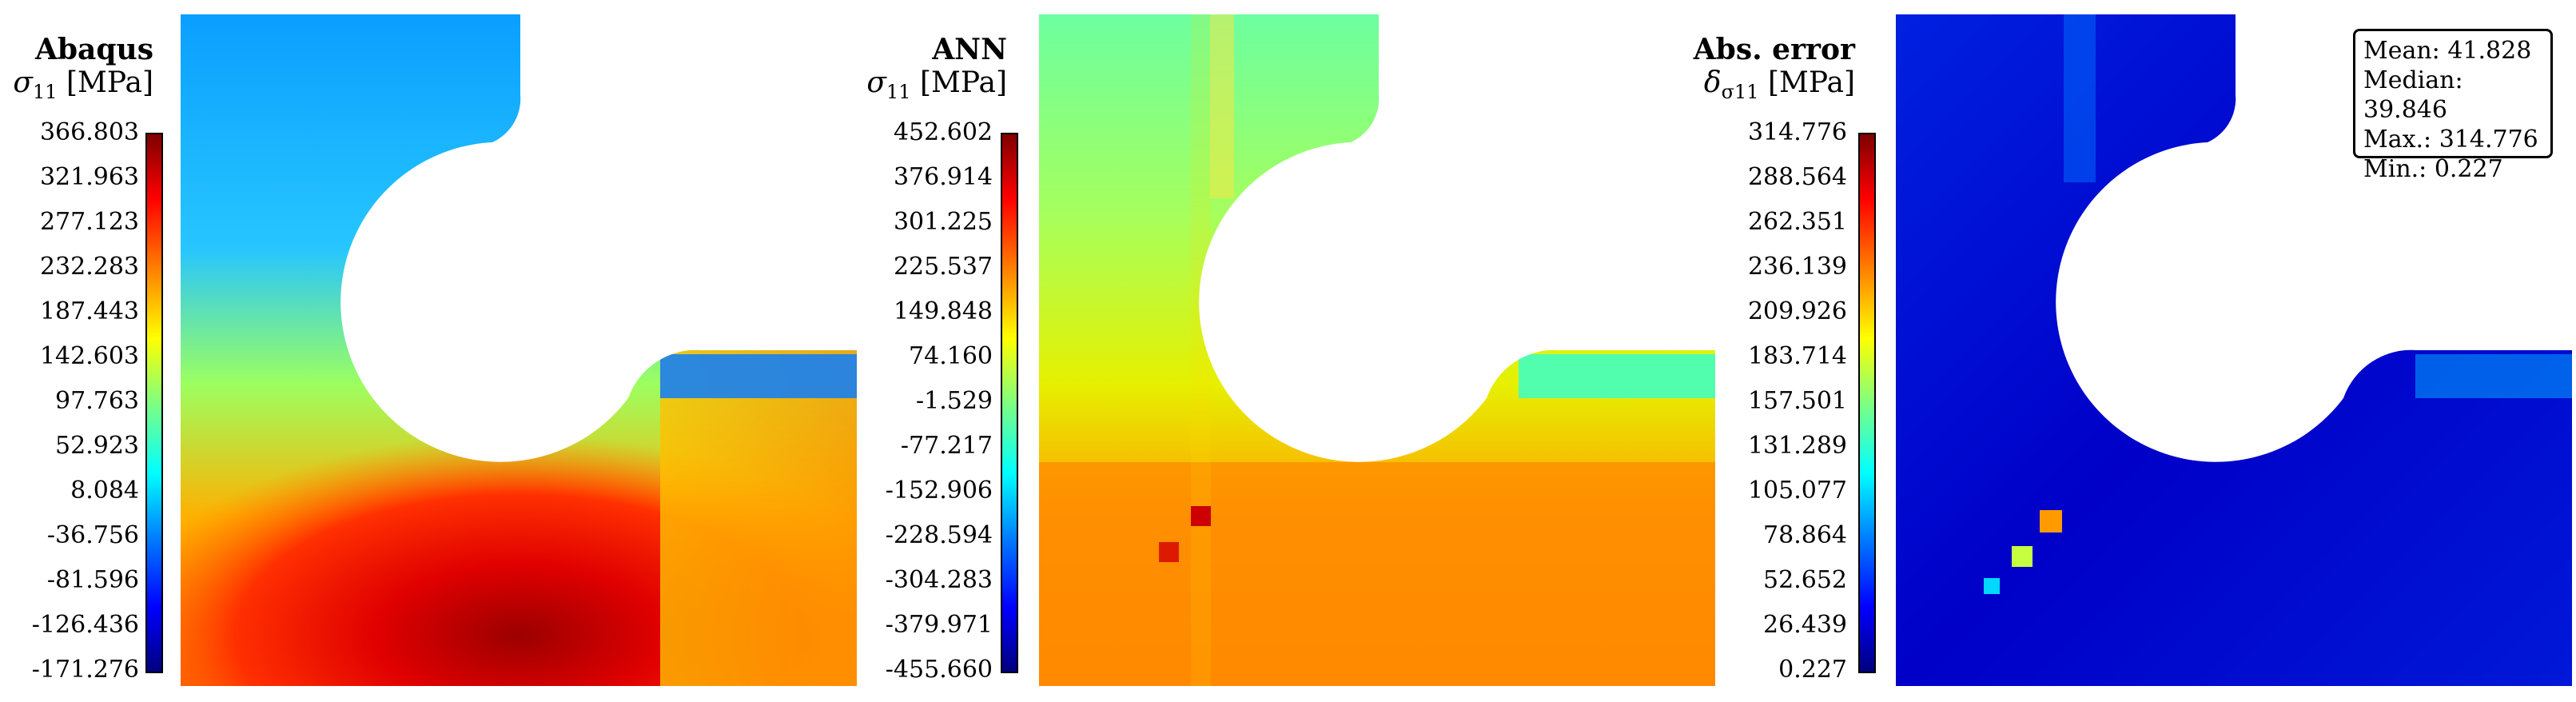 This screenshot has height=702, width=2576. I want to click on colorbar-tick-label: 288.564, so click(1797, 177).